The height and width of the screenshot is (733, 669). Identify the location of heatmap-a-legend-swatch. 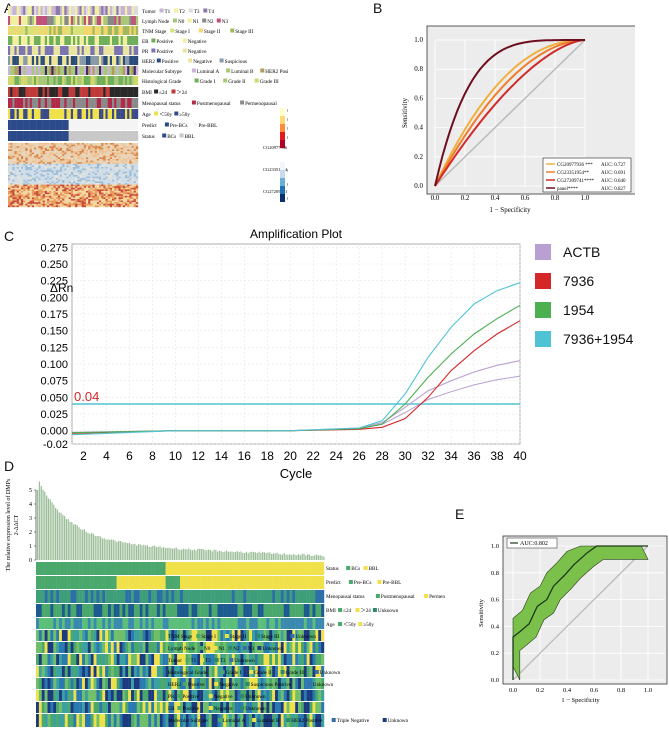
(156, 113).